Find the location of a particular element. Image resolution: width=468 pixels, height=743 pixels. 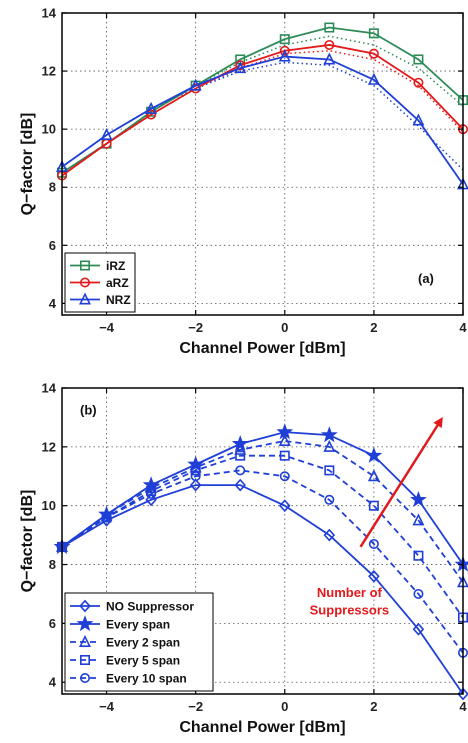

legend-label: NRZ is located at coordinates (118, 300).